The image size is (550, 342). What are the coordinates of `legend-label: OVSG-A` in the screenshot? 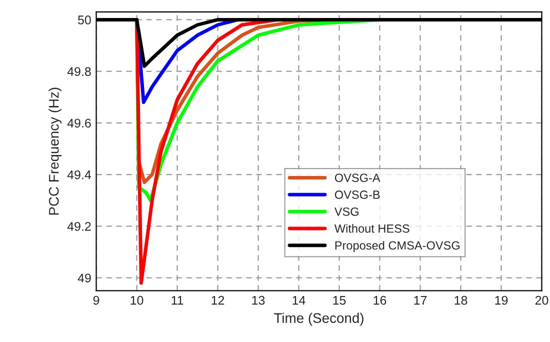 It's located at (357, 178).